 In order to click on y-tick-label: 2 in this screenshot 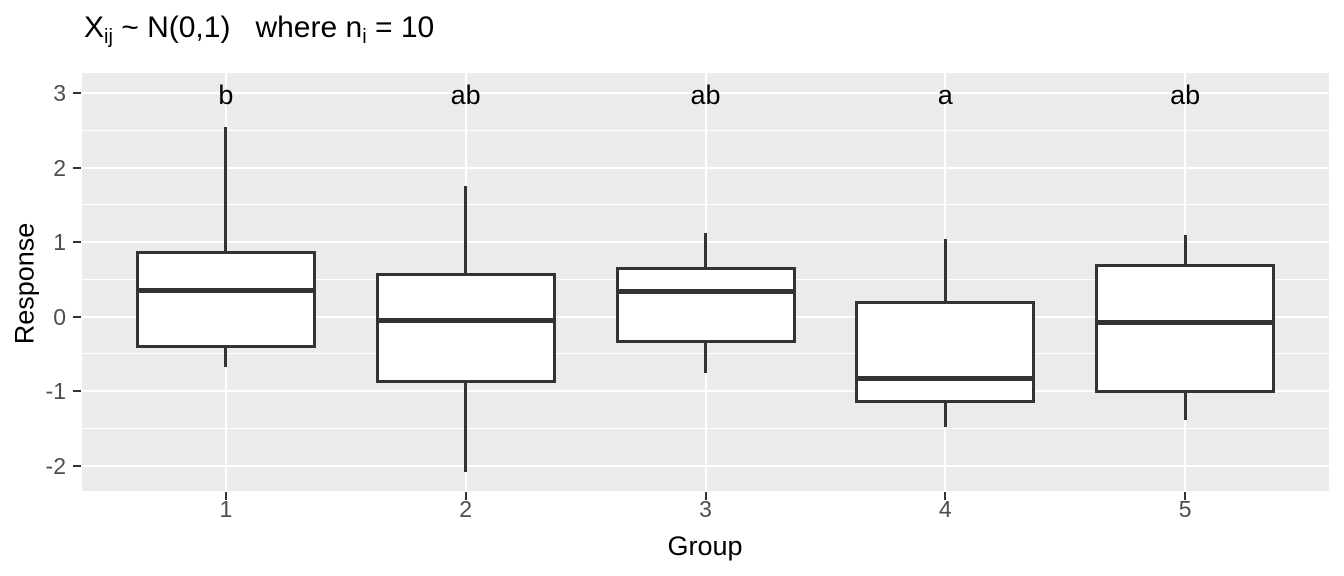, I will do `click(59, 167)`.